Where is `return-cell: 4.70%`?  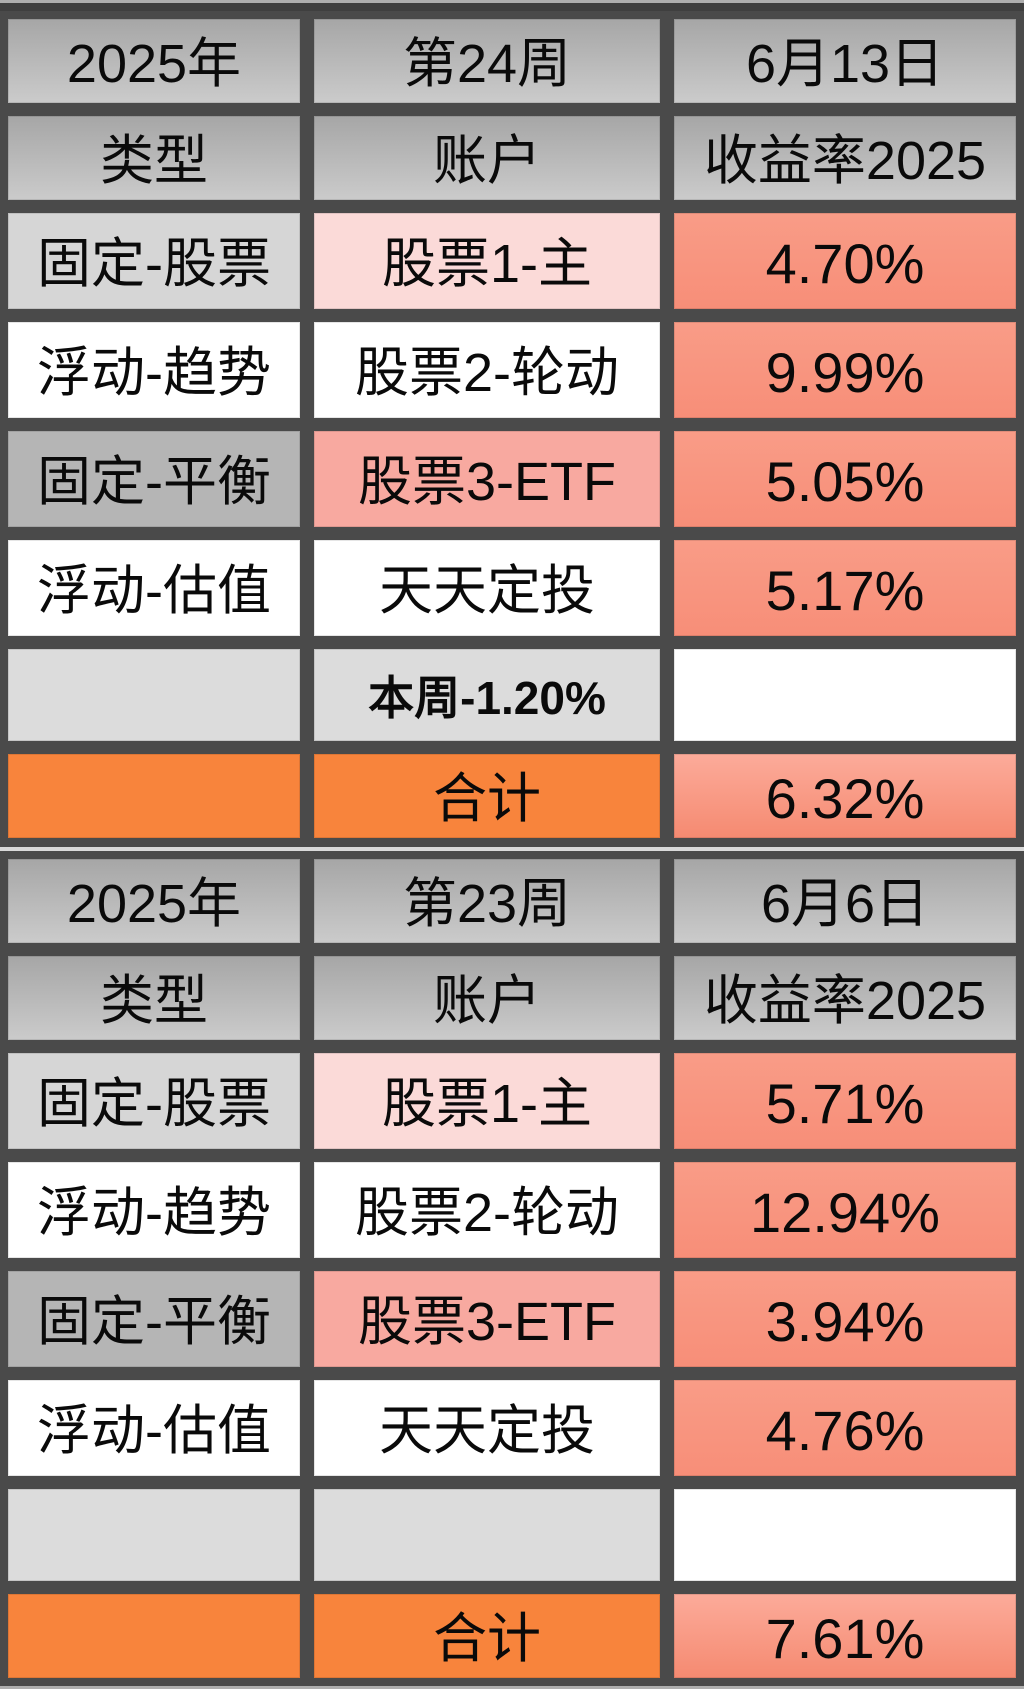
return-cell: 4.70% is located at coordinates (845, 261).